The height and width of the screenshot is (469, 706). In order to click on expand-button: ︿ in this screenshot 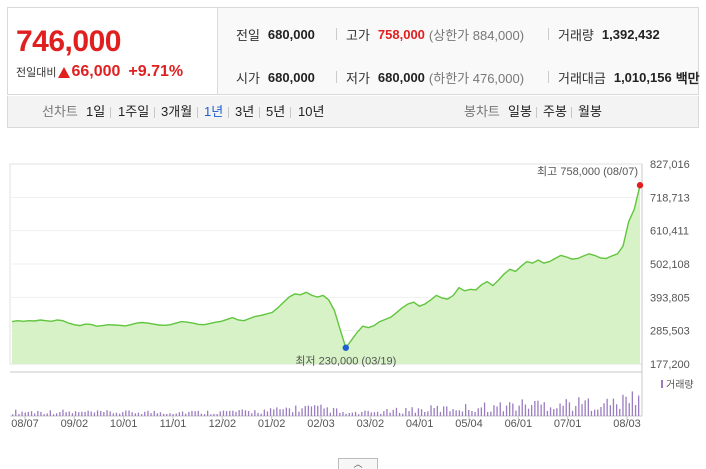, I will do `click(358, 463)`.